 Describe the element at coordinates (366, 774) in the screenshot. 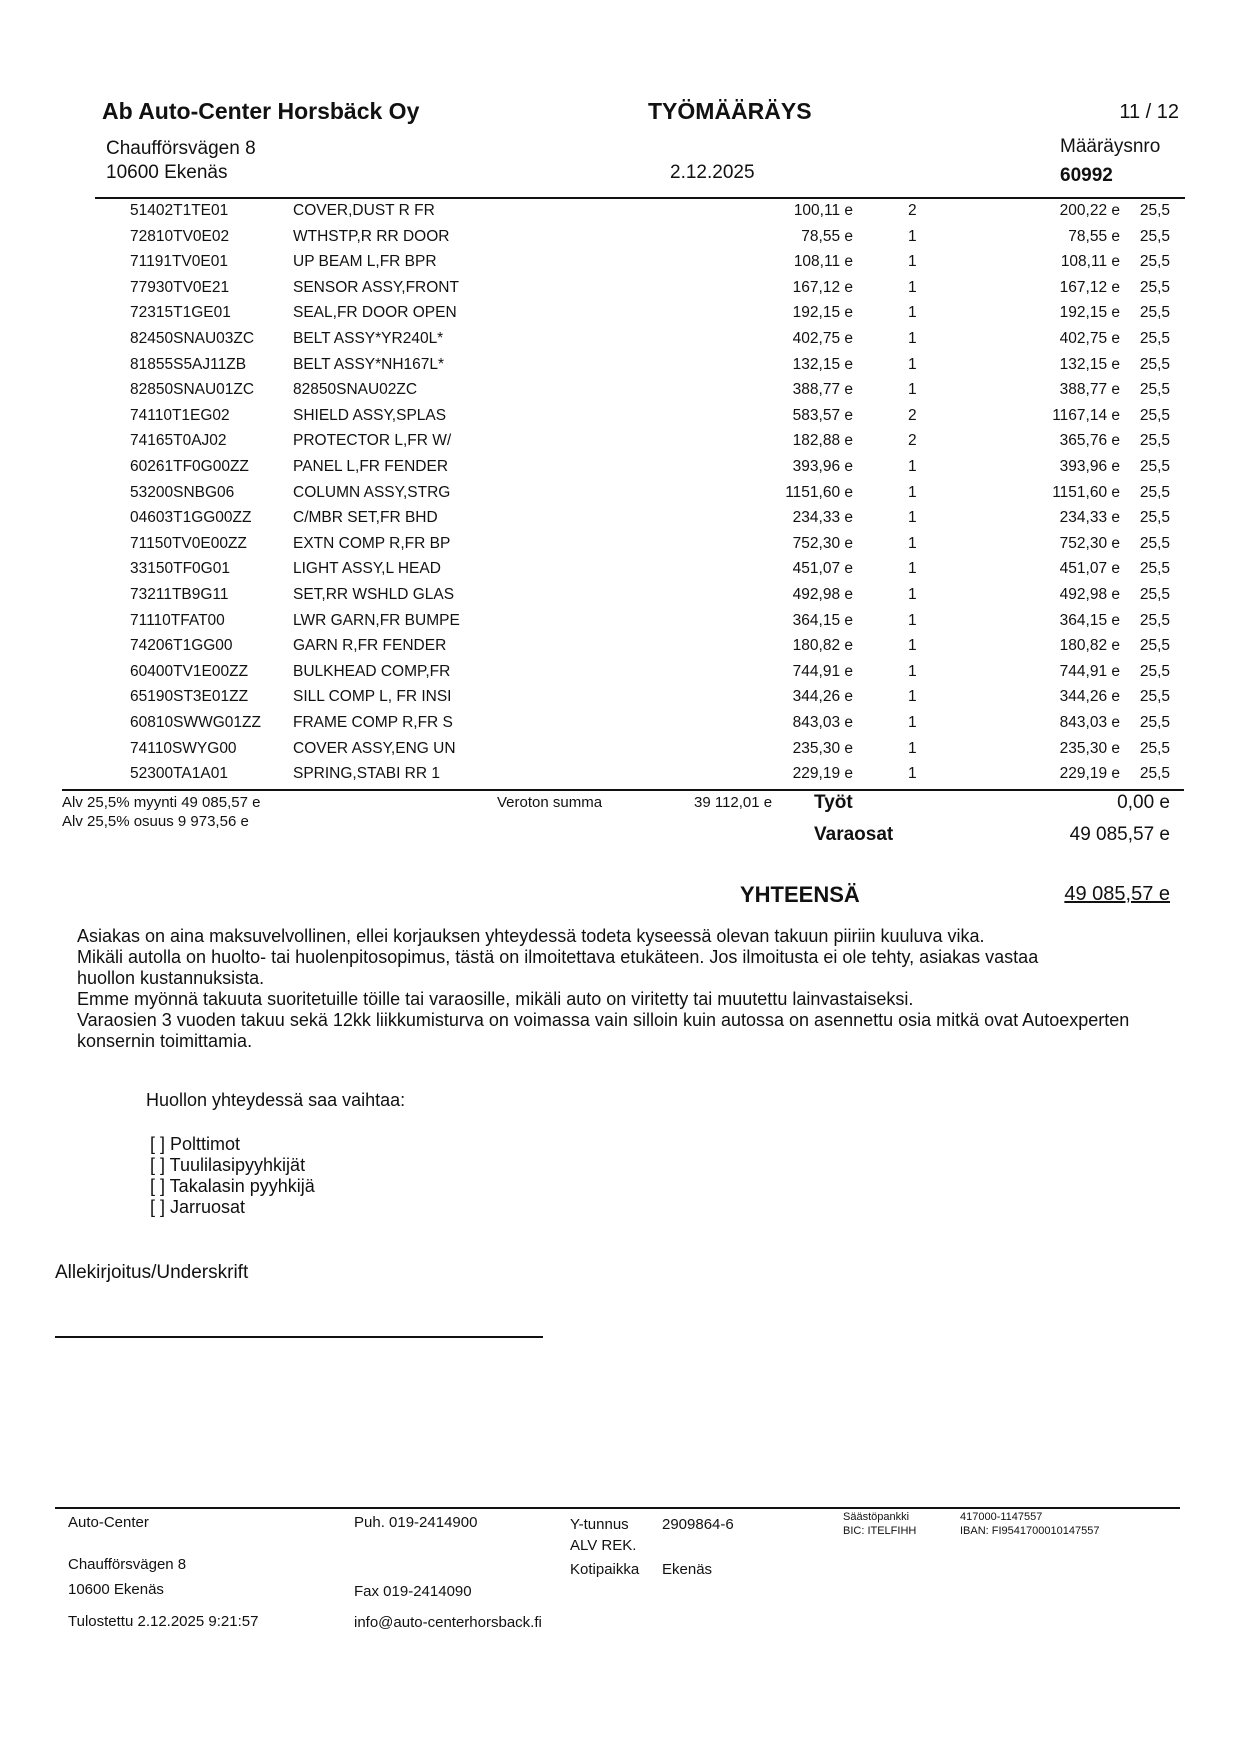

I see `cell-desc: SPRING,STABI RR 1` at that location.